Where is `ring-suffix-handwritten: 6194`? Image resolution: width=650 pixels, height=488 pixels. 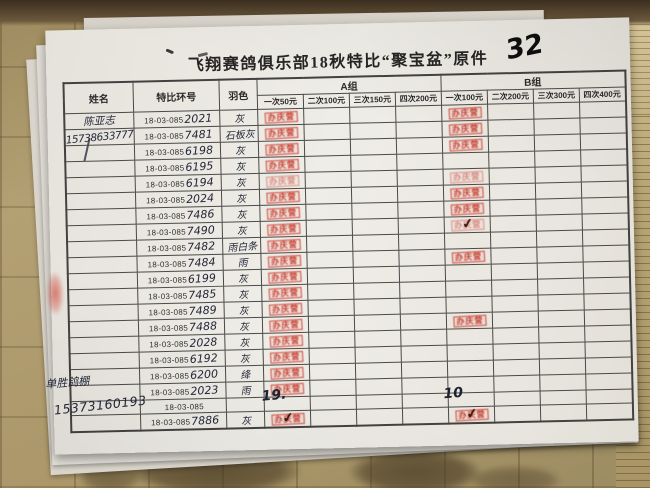
ring-suffix-handwritten: 6194 is located at coordinates (200, 182).